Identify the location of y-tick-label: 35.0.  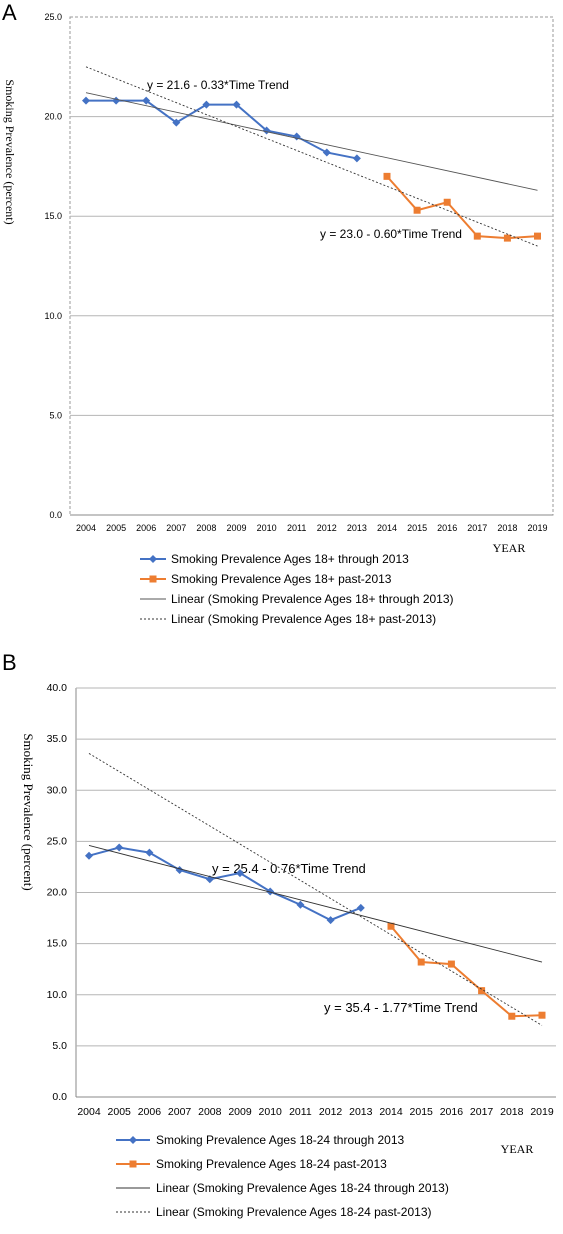
(57, 739).